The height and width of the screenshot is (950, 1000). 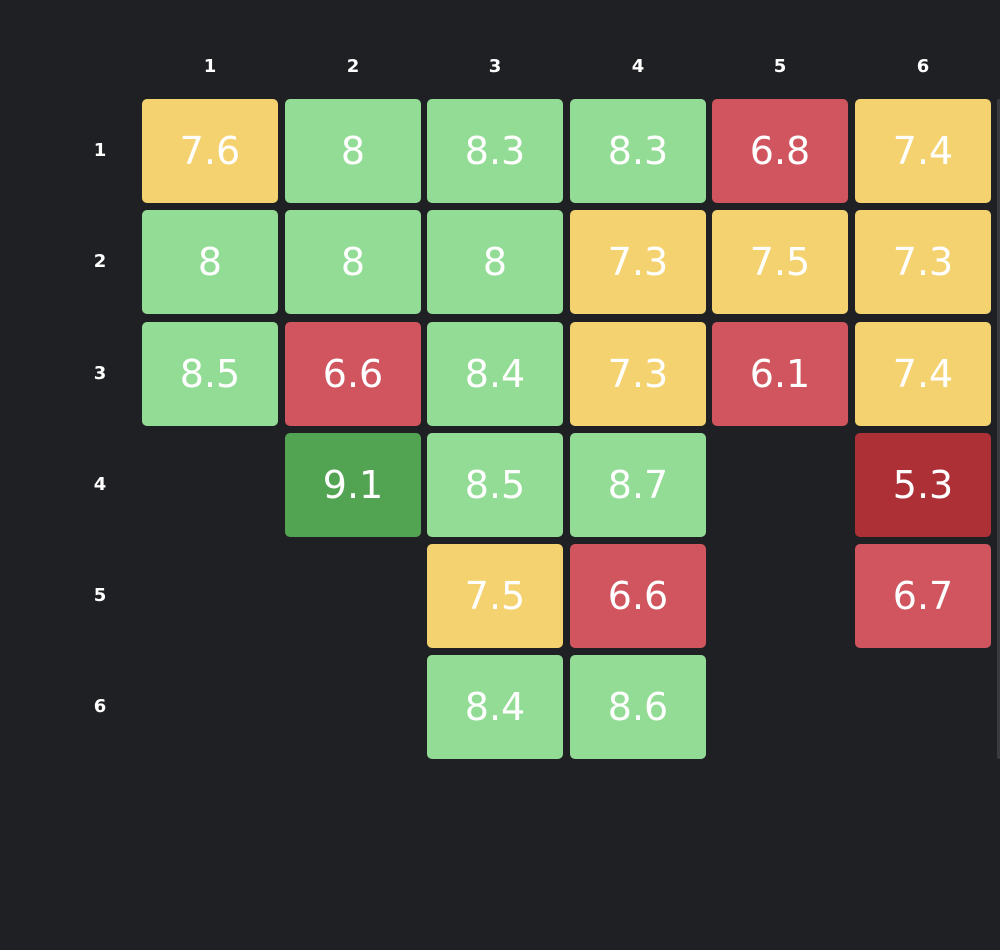 I want to click on row-header-4: 4, so click(x=100, y=484).